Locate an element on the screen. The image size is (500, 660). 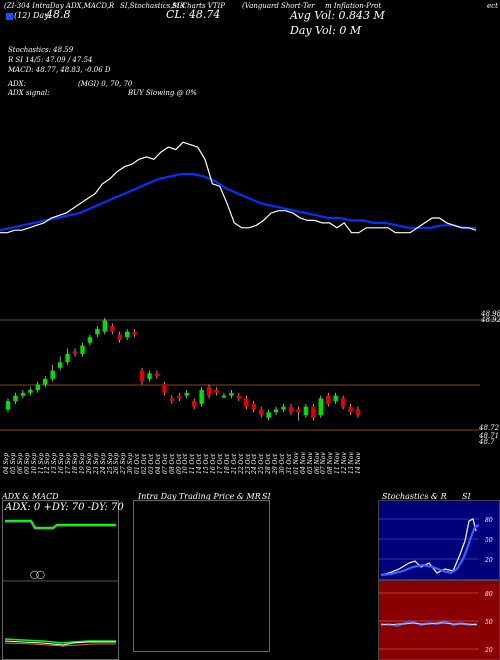
avg-volume: Avg Vol: 0.843 M is located at coordinates (337, 15).